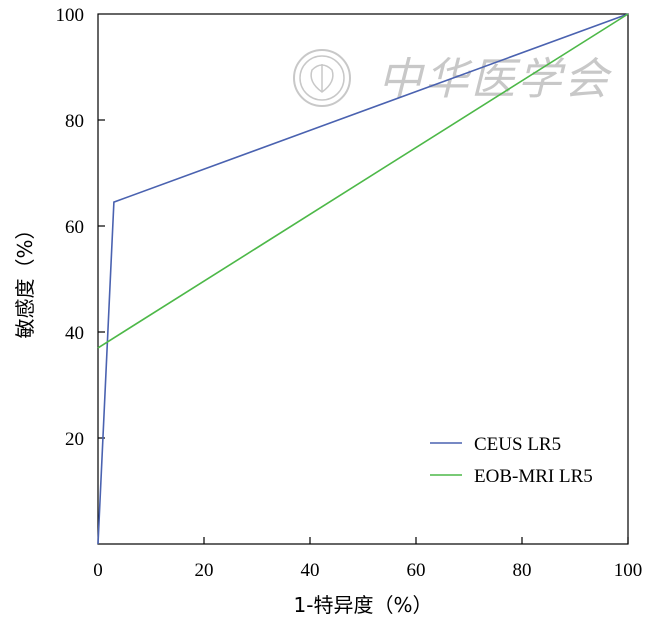 This screenshot has width=650, height=624. I want to click on x-tick-label: 20, so click(204, 570).